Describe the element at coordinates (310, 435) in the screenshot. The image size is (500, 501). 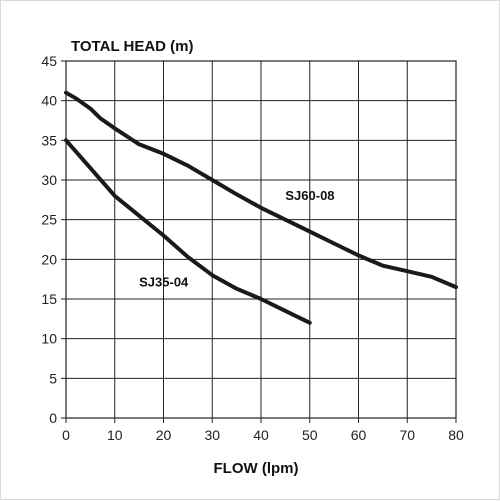
I see `x-tick-label: 50` at that location.